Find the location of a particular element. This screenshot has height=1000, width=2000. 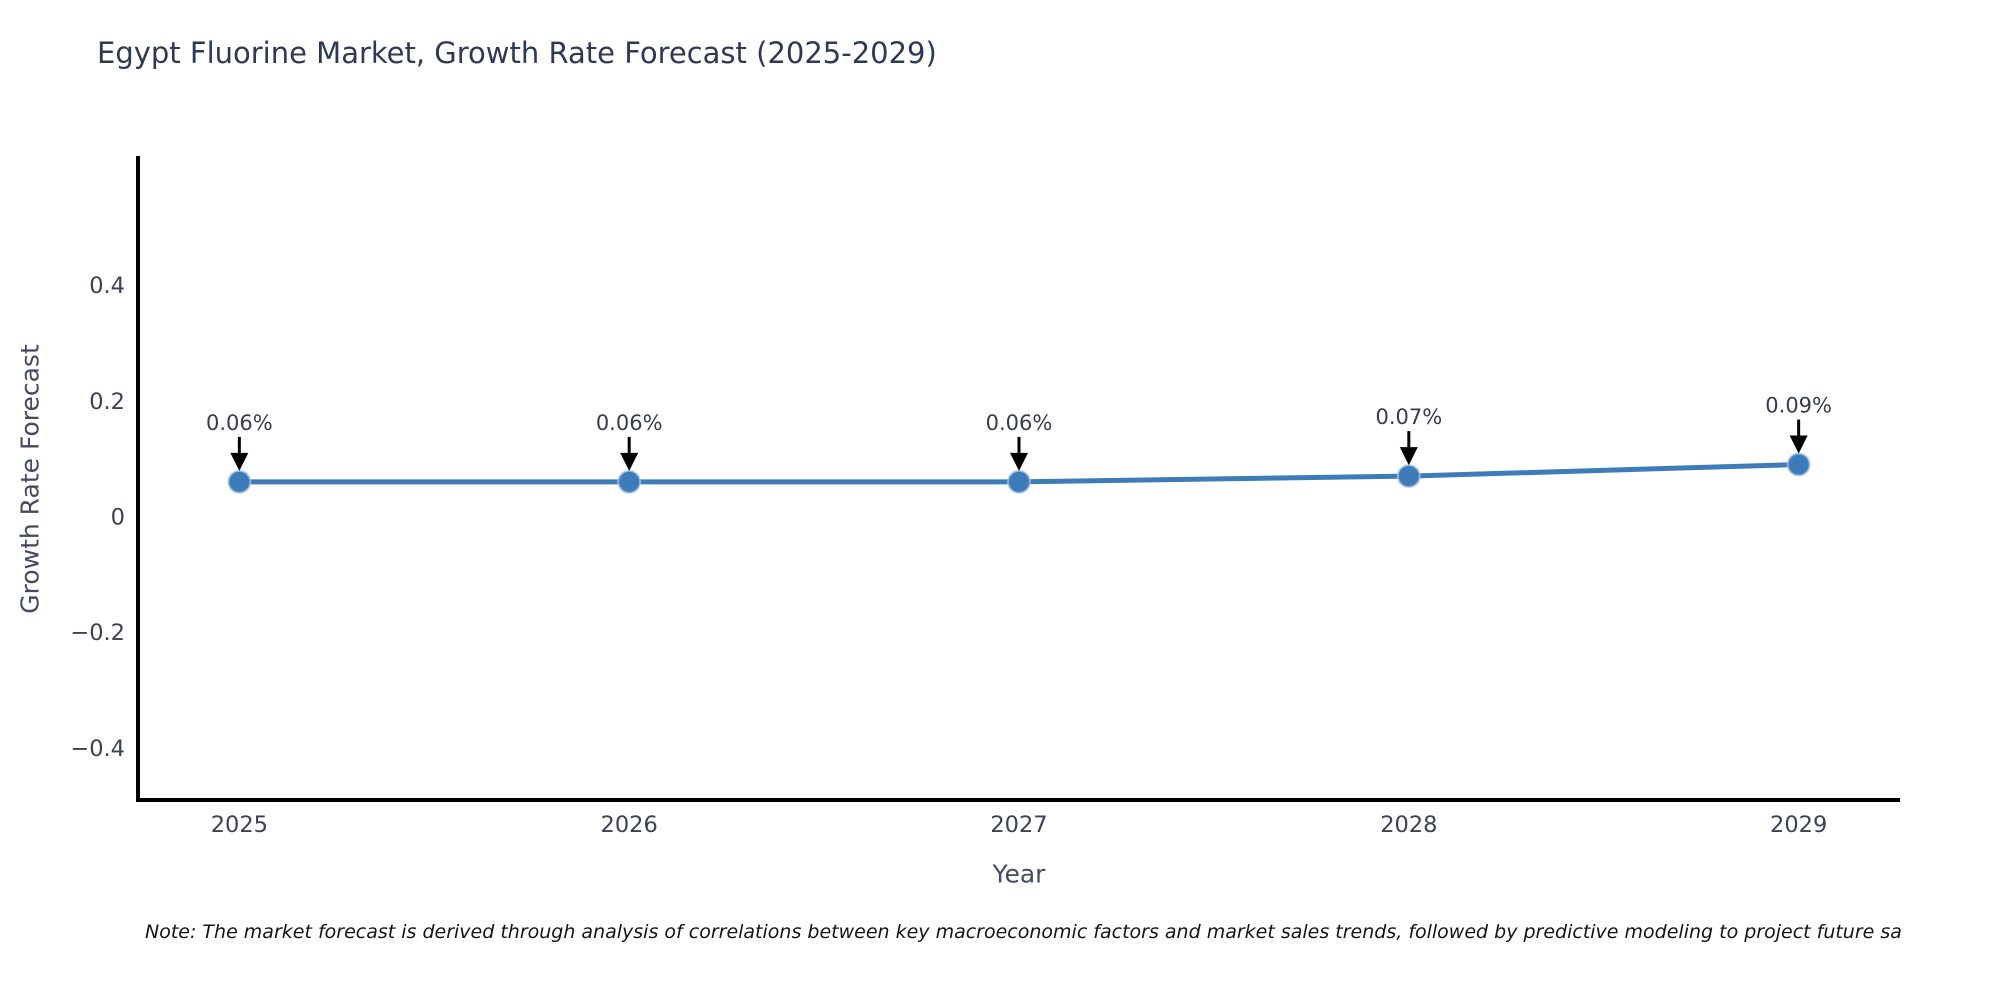

x-tick-label: 2025 is located at coordinates (239, 825).